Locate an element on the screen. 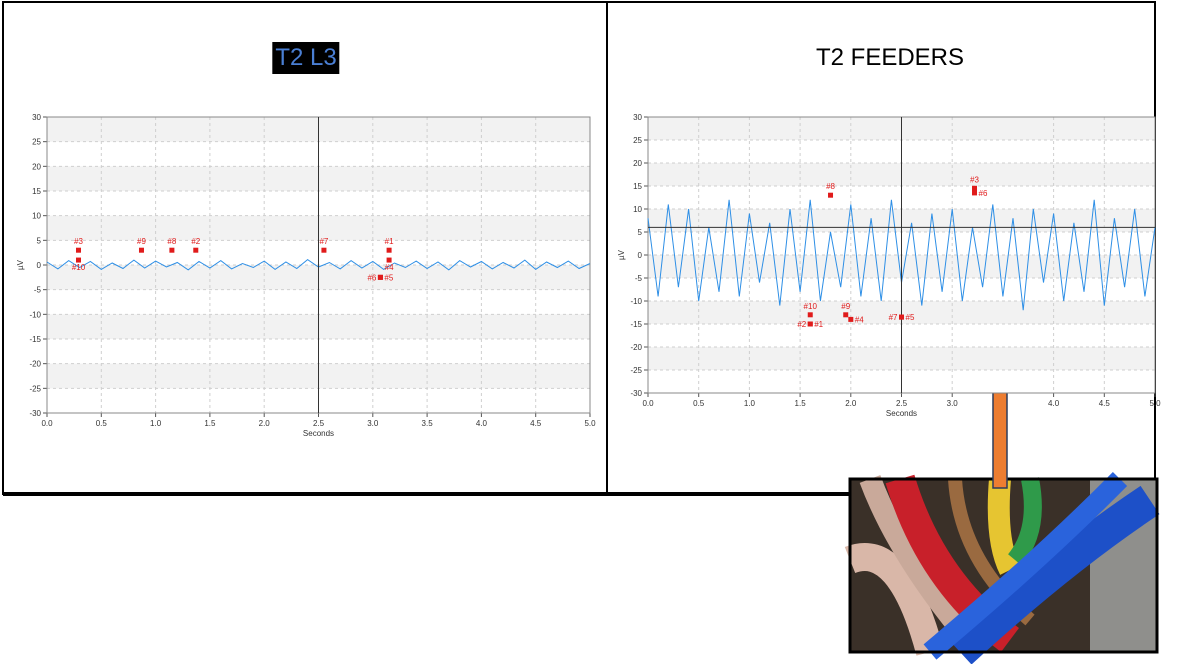 The width and height of the screenshot is (1178, 664). chart-title: T2 L3 is located at coordinates (306, 58).